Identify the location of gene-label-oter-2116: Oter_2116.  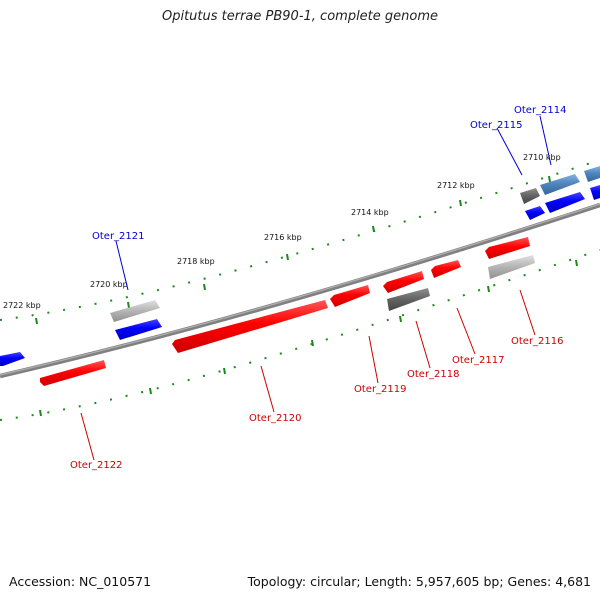
(537, 341).